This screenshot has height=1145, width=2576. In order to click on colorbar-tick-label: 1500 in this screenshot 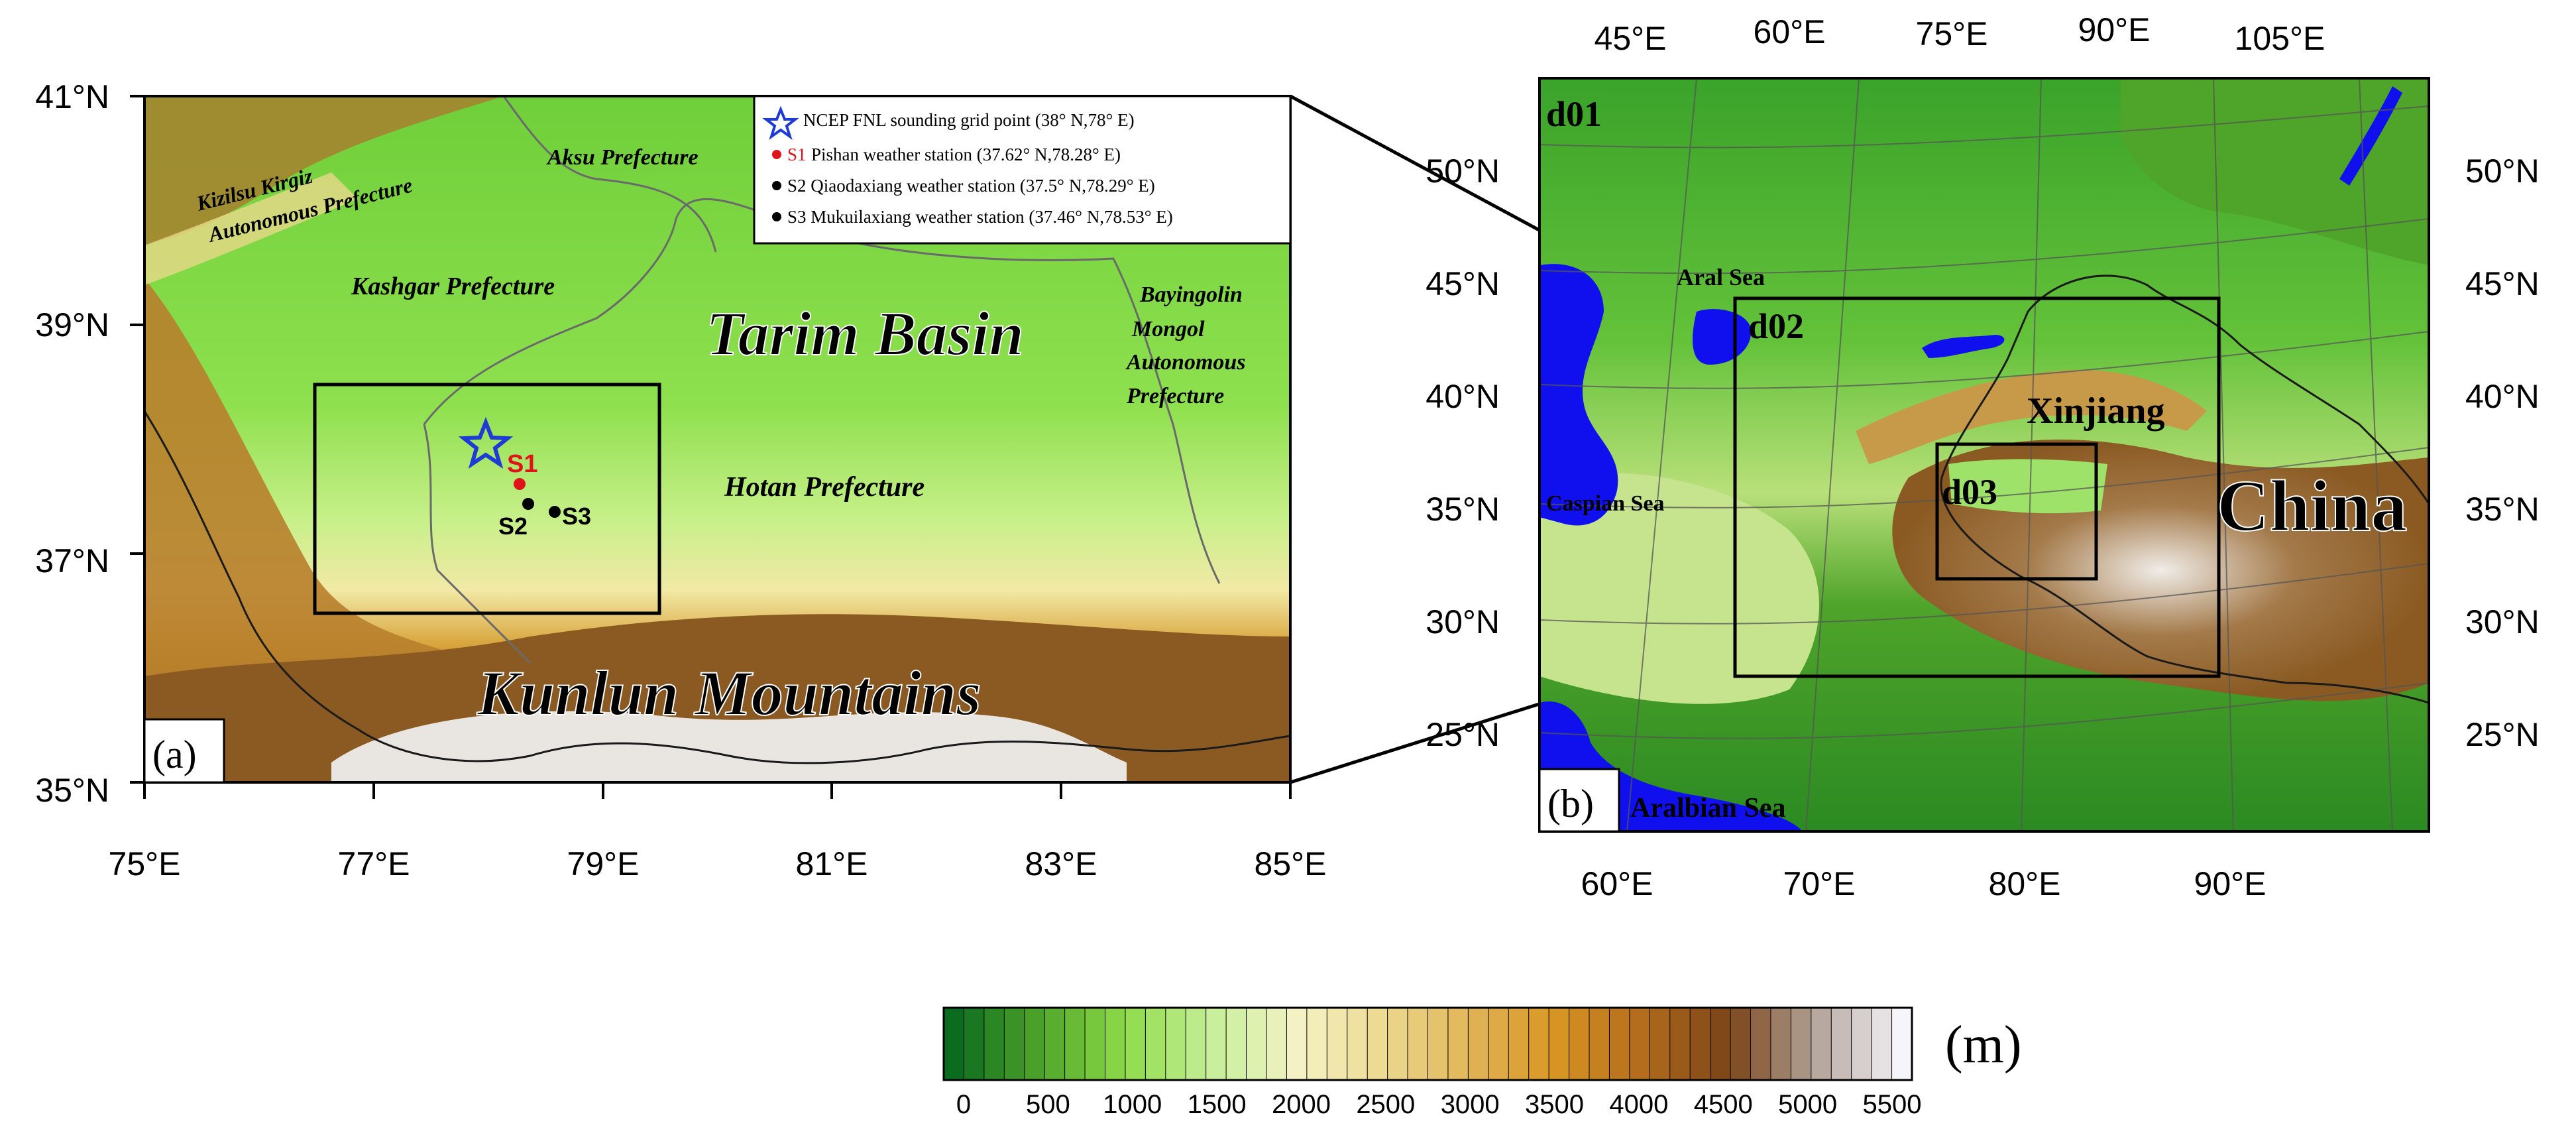, I will do `click(1218, 1104)`.